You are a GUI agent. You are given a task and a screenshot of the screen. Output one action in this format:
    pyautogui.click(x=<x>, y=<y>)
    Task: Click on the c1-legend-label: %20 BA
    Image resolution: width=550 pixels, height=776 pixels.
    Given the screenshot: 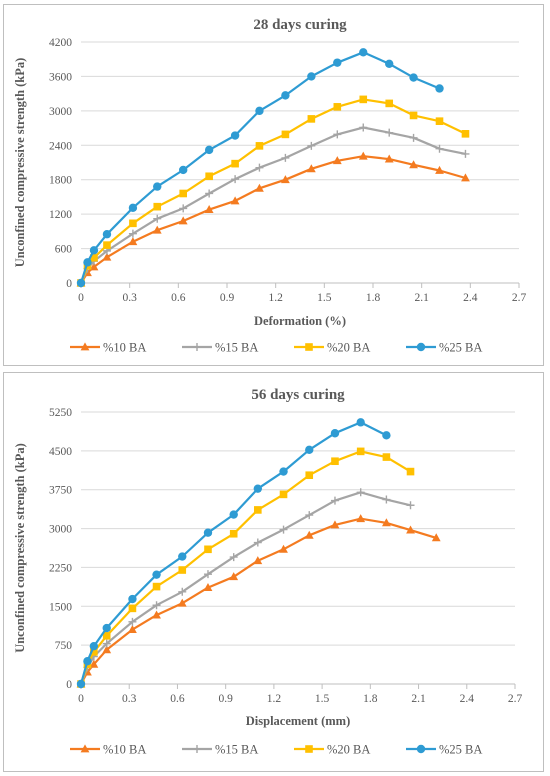 What is the action you would take?
    pyautogui.click(x=348, y=750)
    